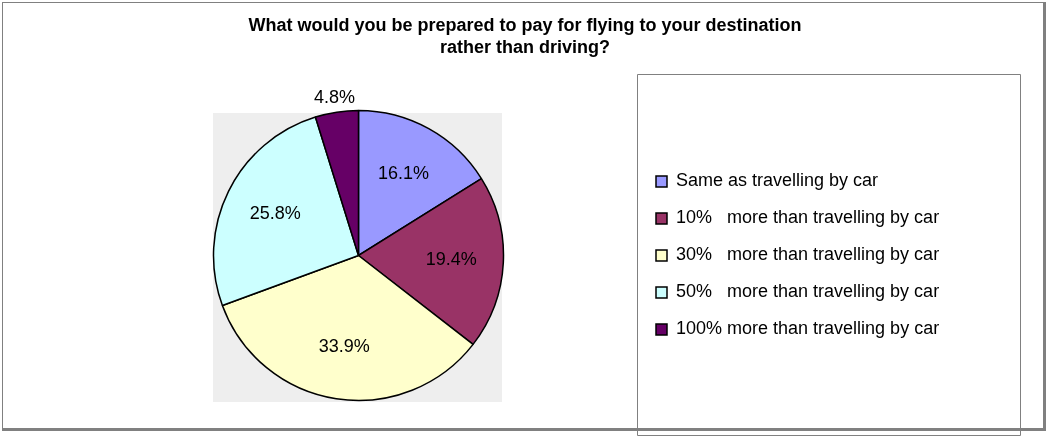  What do you see at coordinates (525, 36) in the screenshot?
I see `chart-title: What would you be prepared to pay for flying to your destination rather than driving?` at bounding box center [525, 36].